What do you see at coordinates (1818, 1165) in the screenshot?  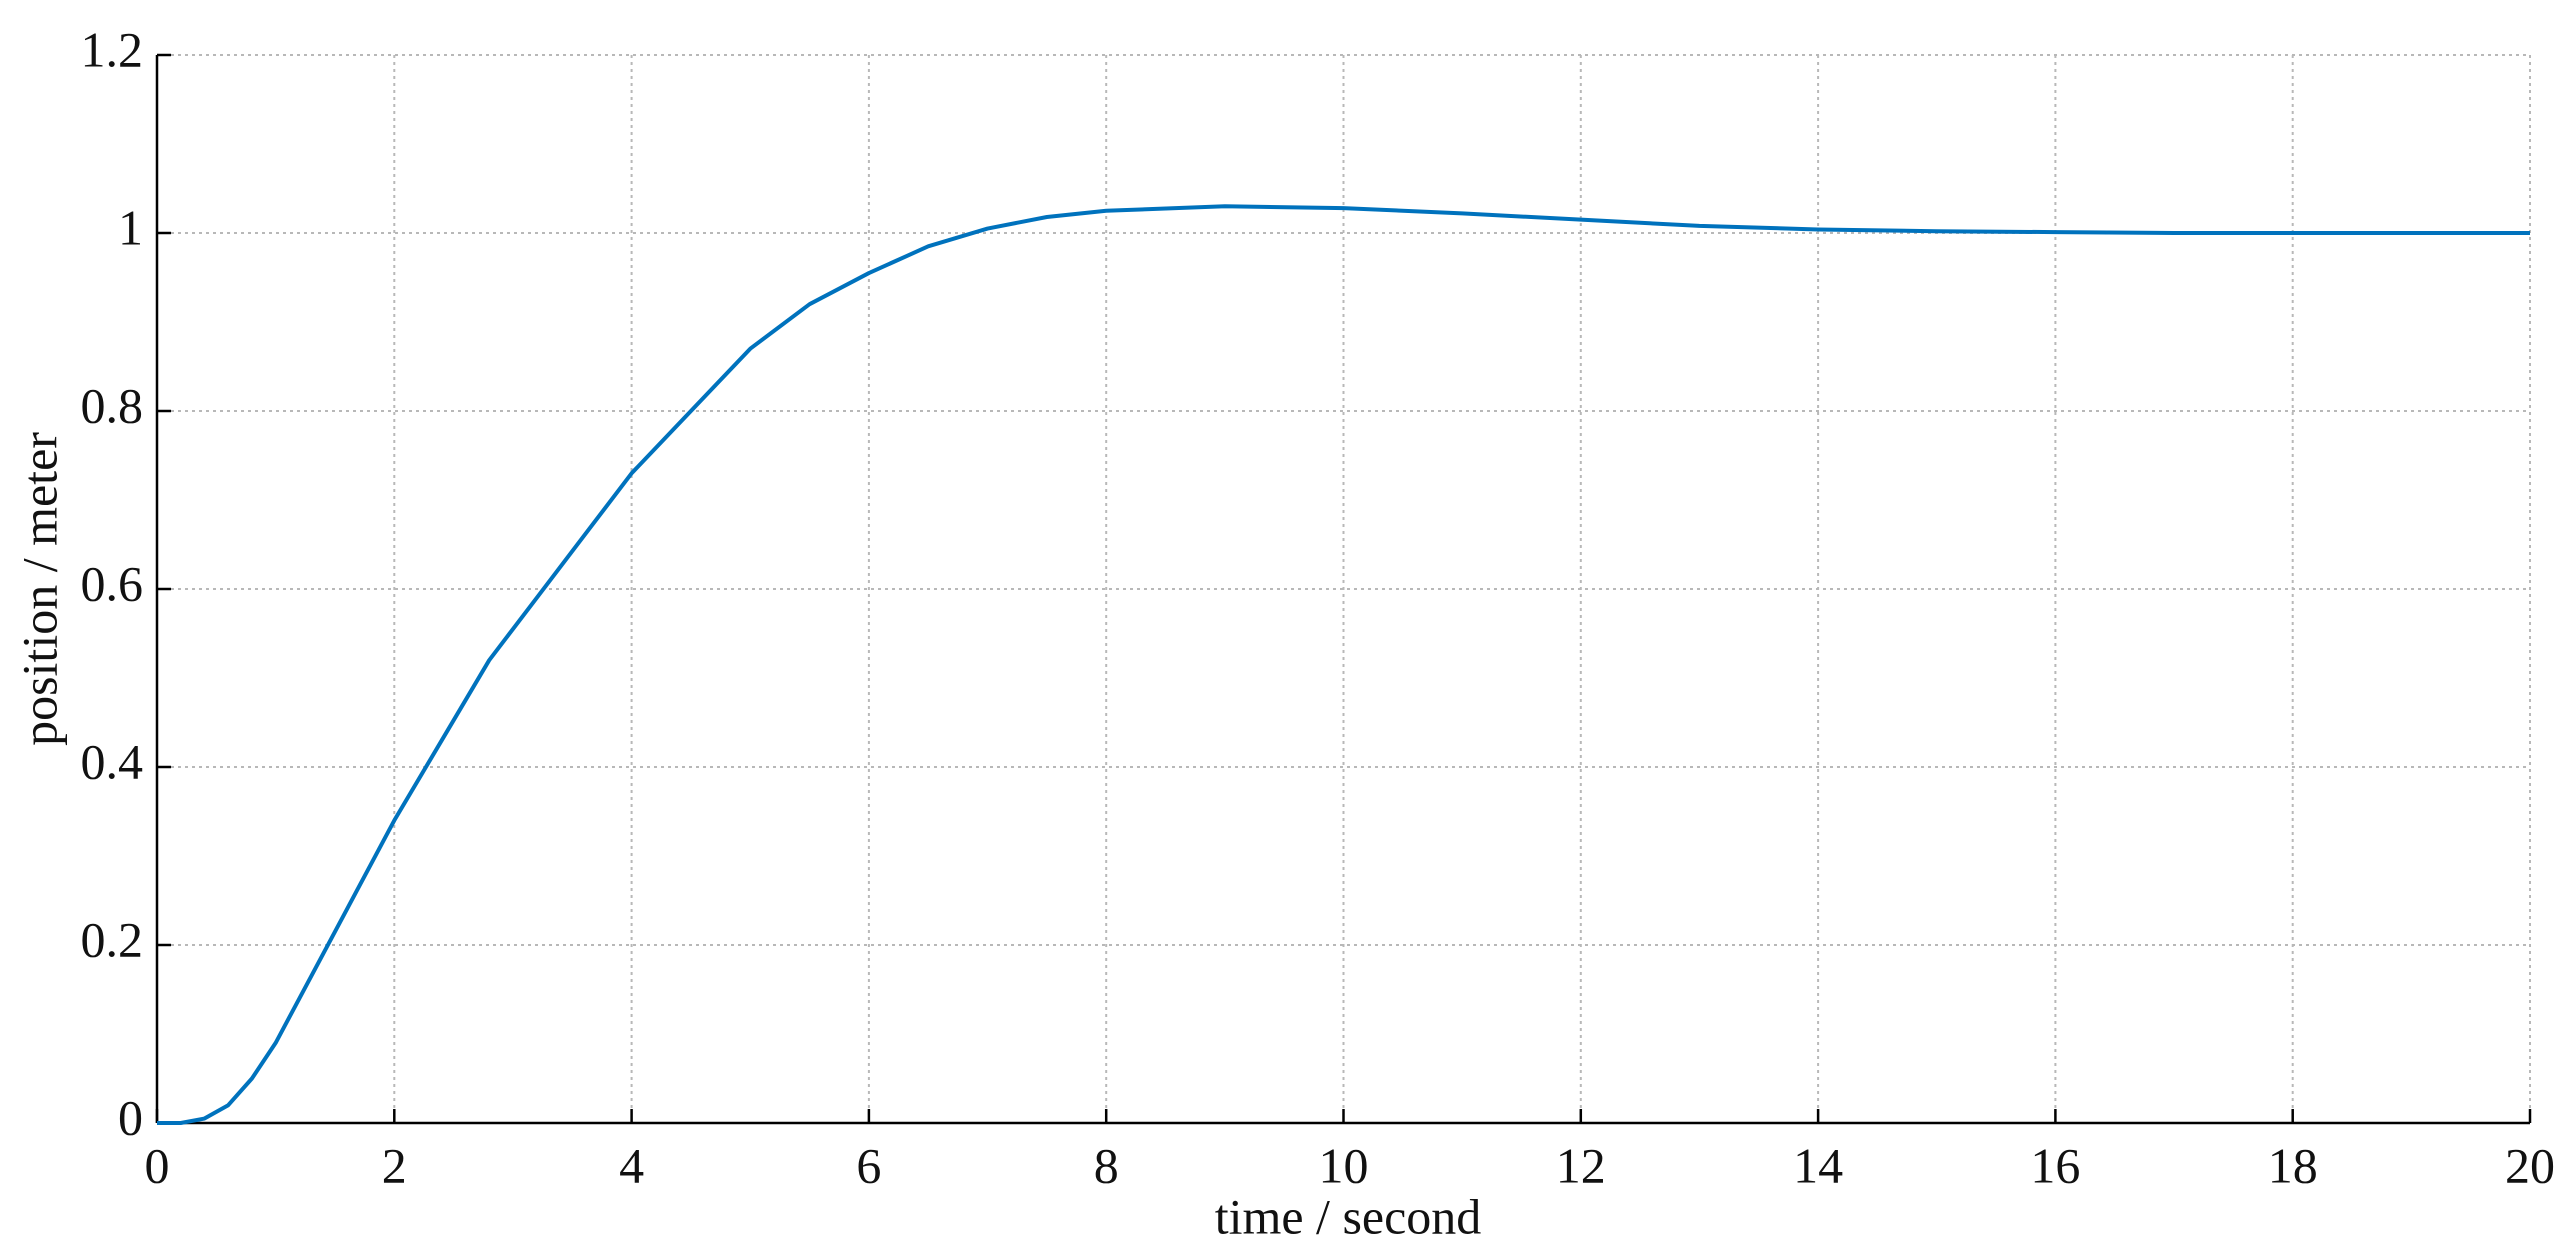 I see `x-tick-label: 14` at bounding box center [1818, 1165].